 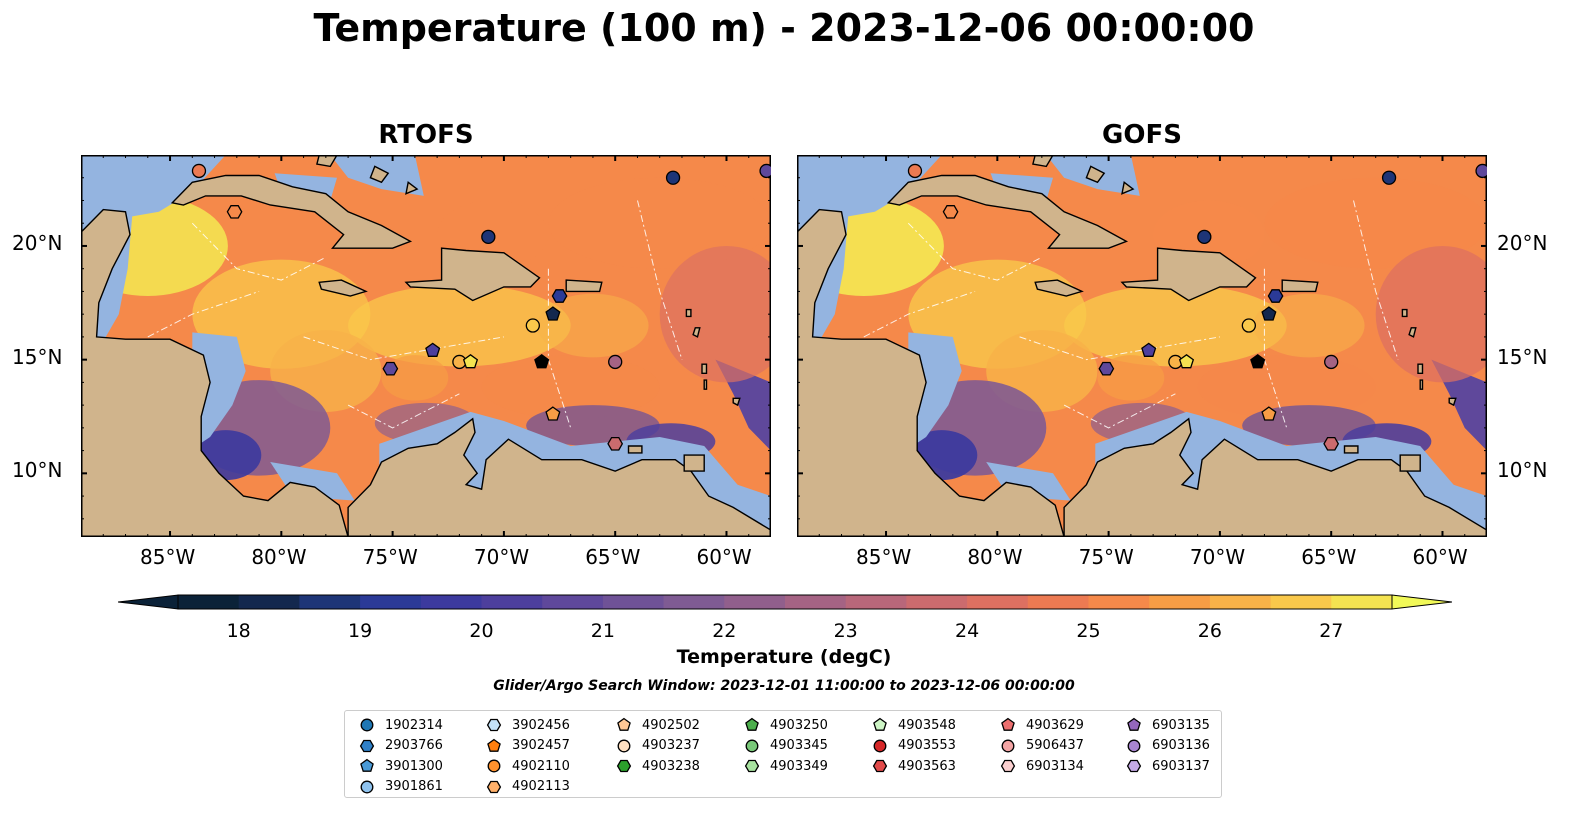 What do you see at coordinates (927, 745) in the screenshot?
I see `legend-label: 4903553` at bounding box center [927, 745].